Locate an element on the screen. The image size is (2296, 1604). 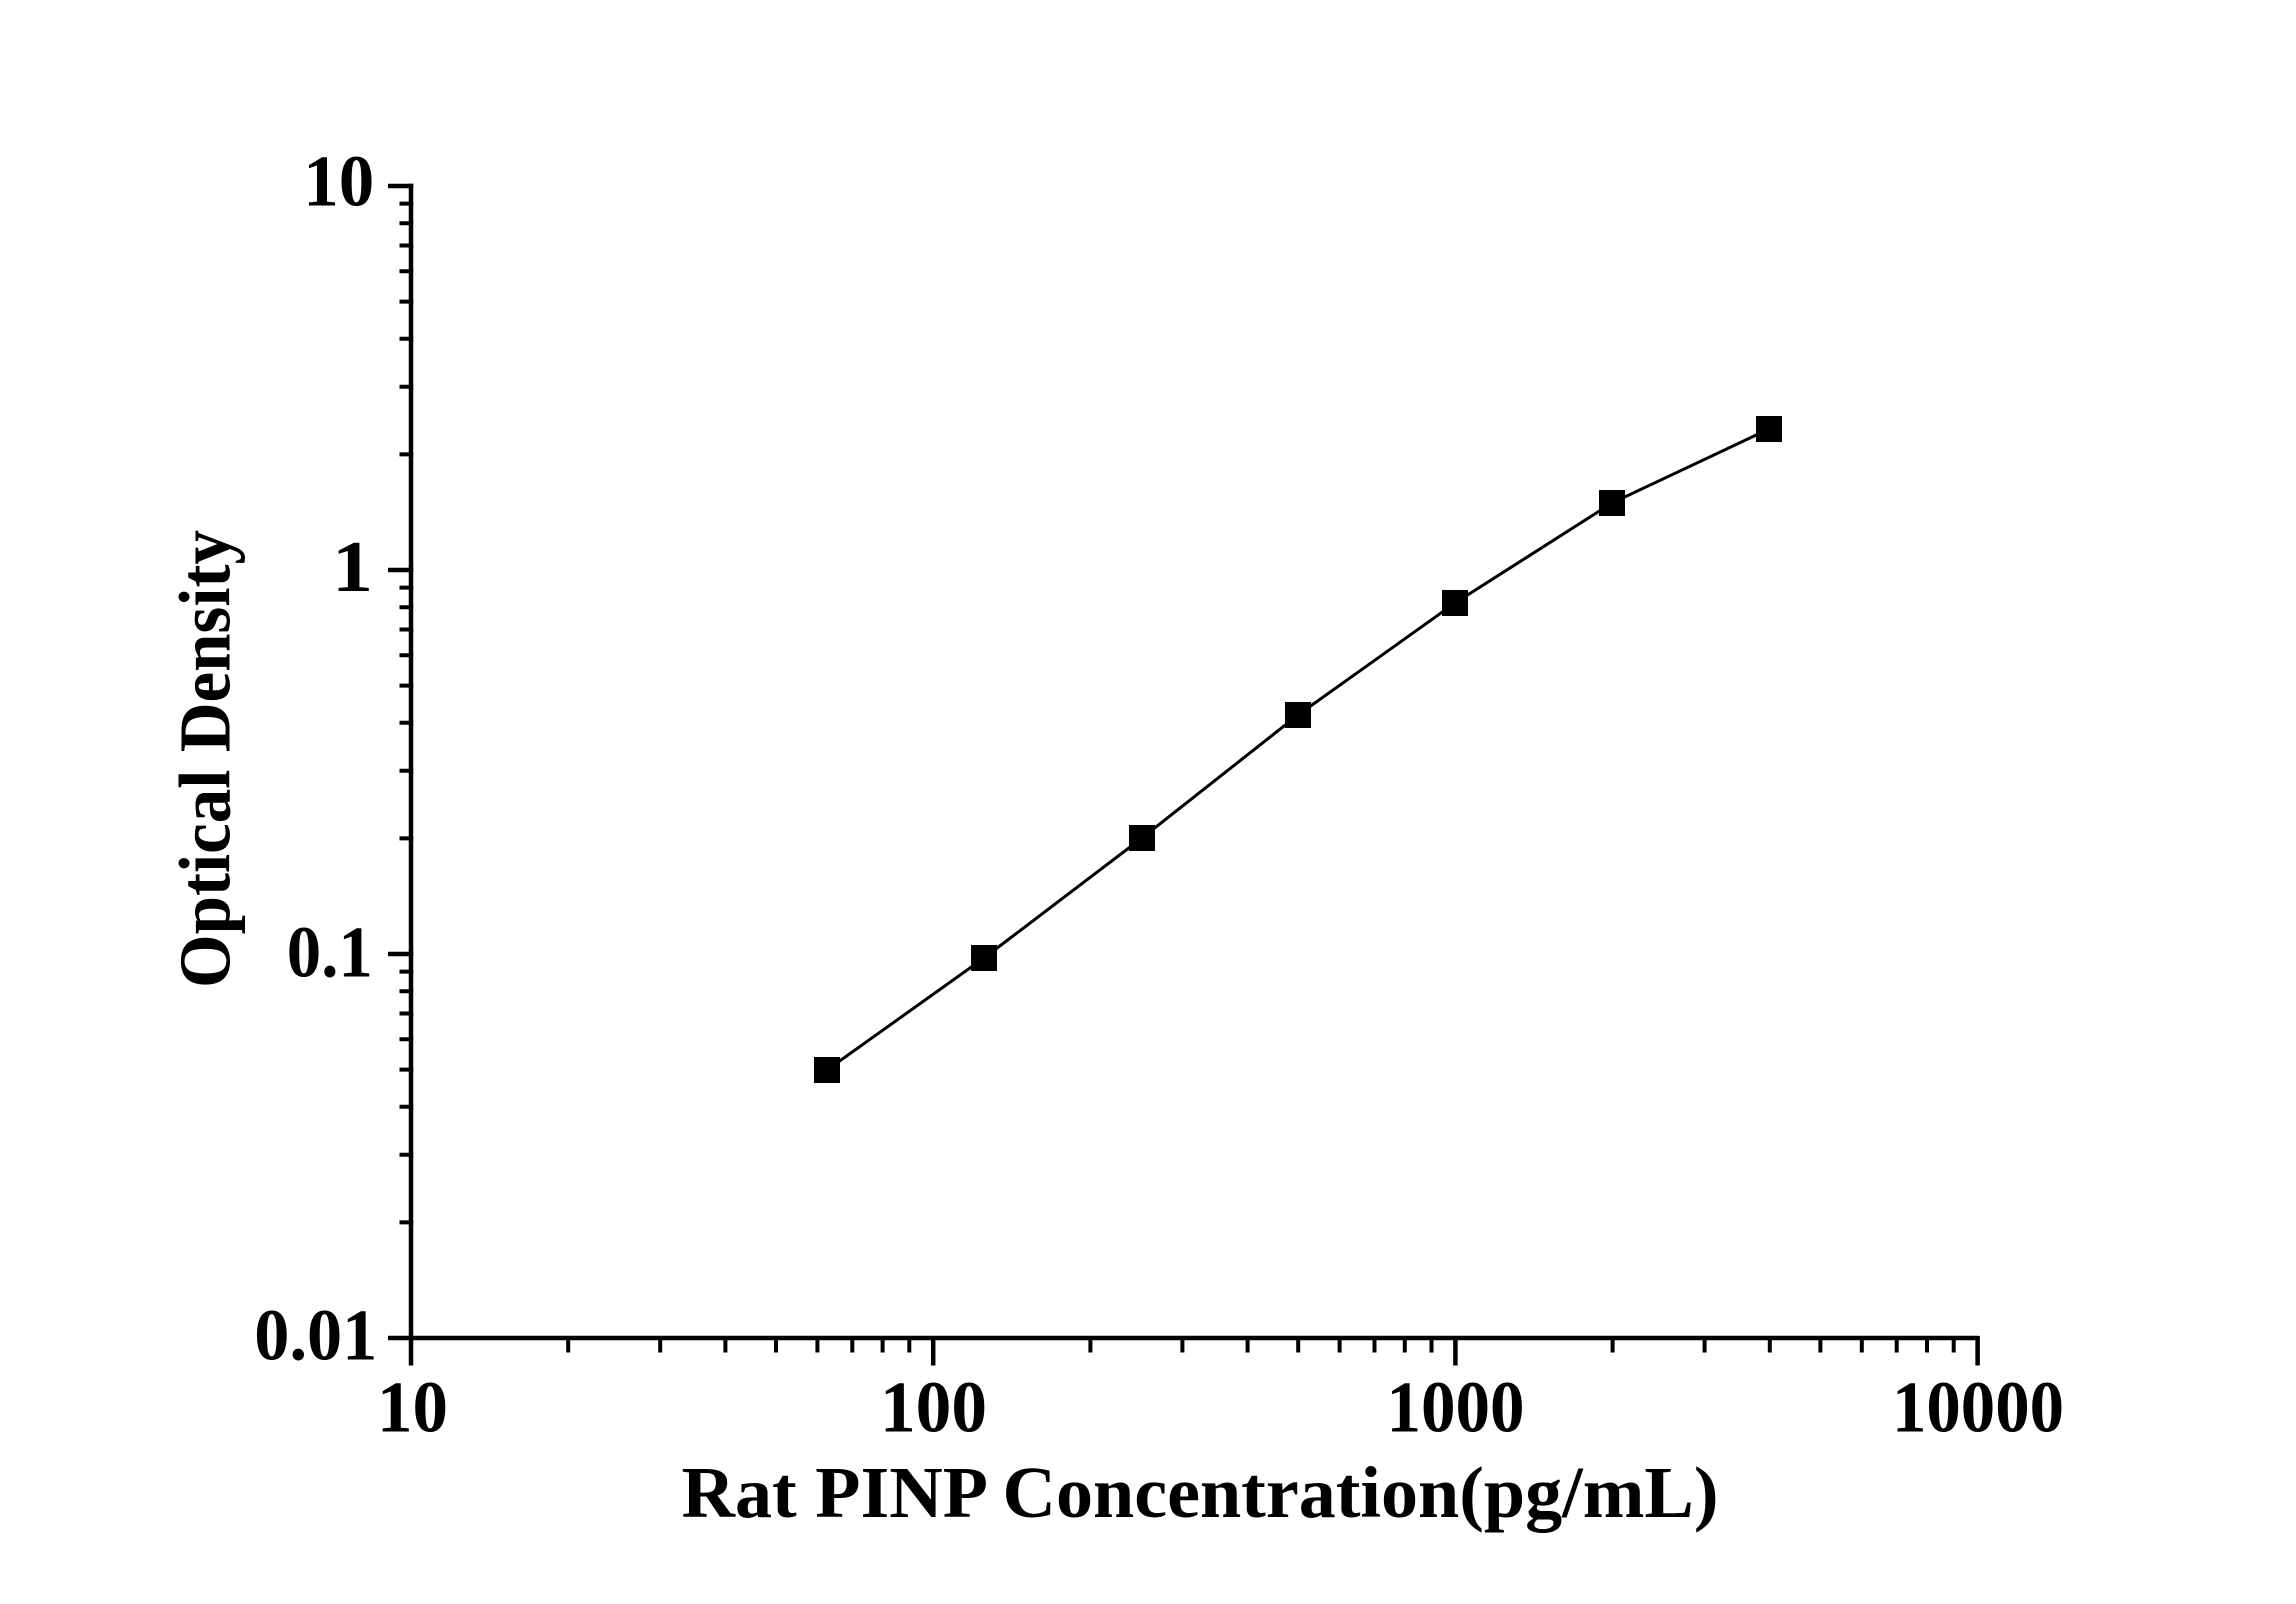
svg-text: Rat PINP Concentration(pg/mL) is located at coordinates (1200, 1492).